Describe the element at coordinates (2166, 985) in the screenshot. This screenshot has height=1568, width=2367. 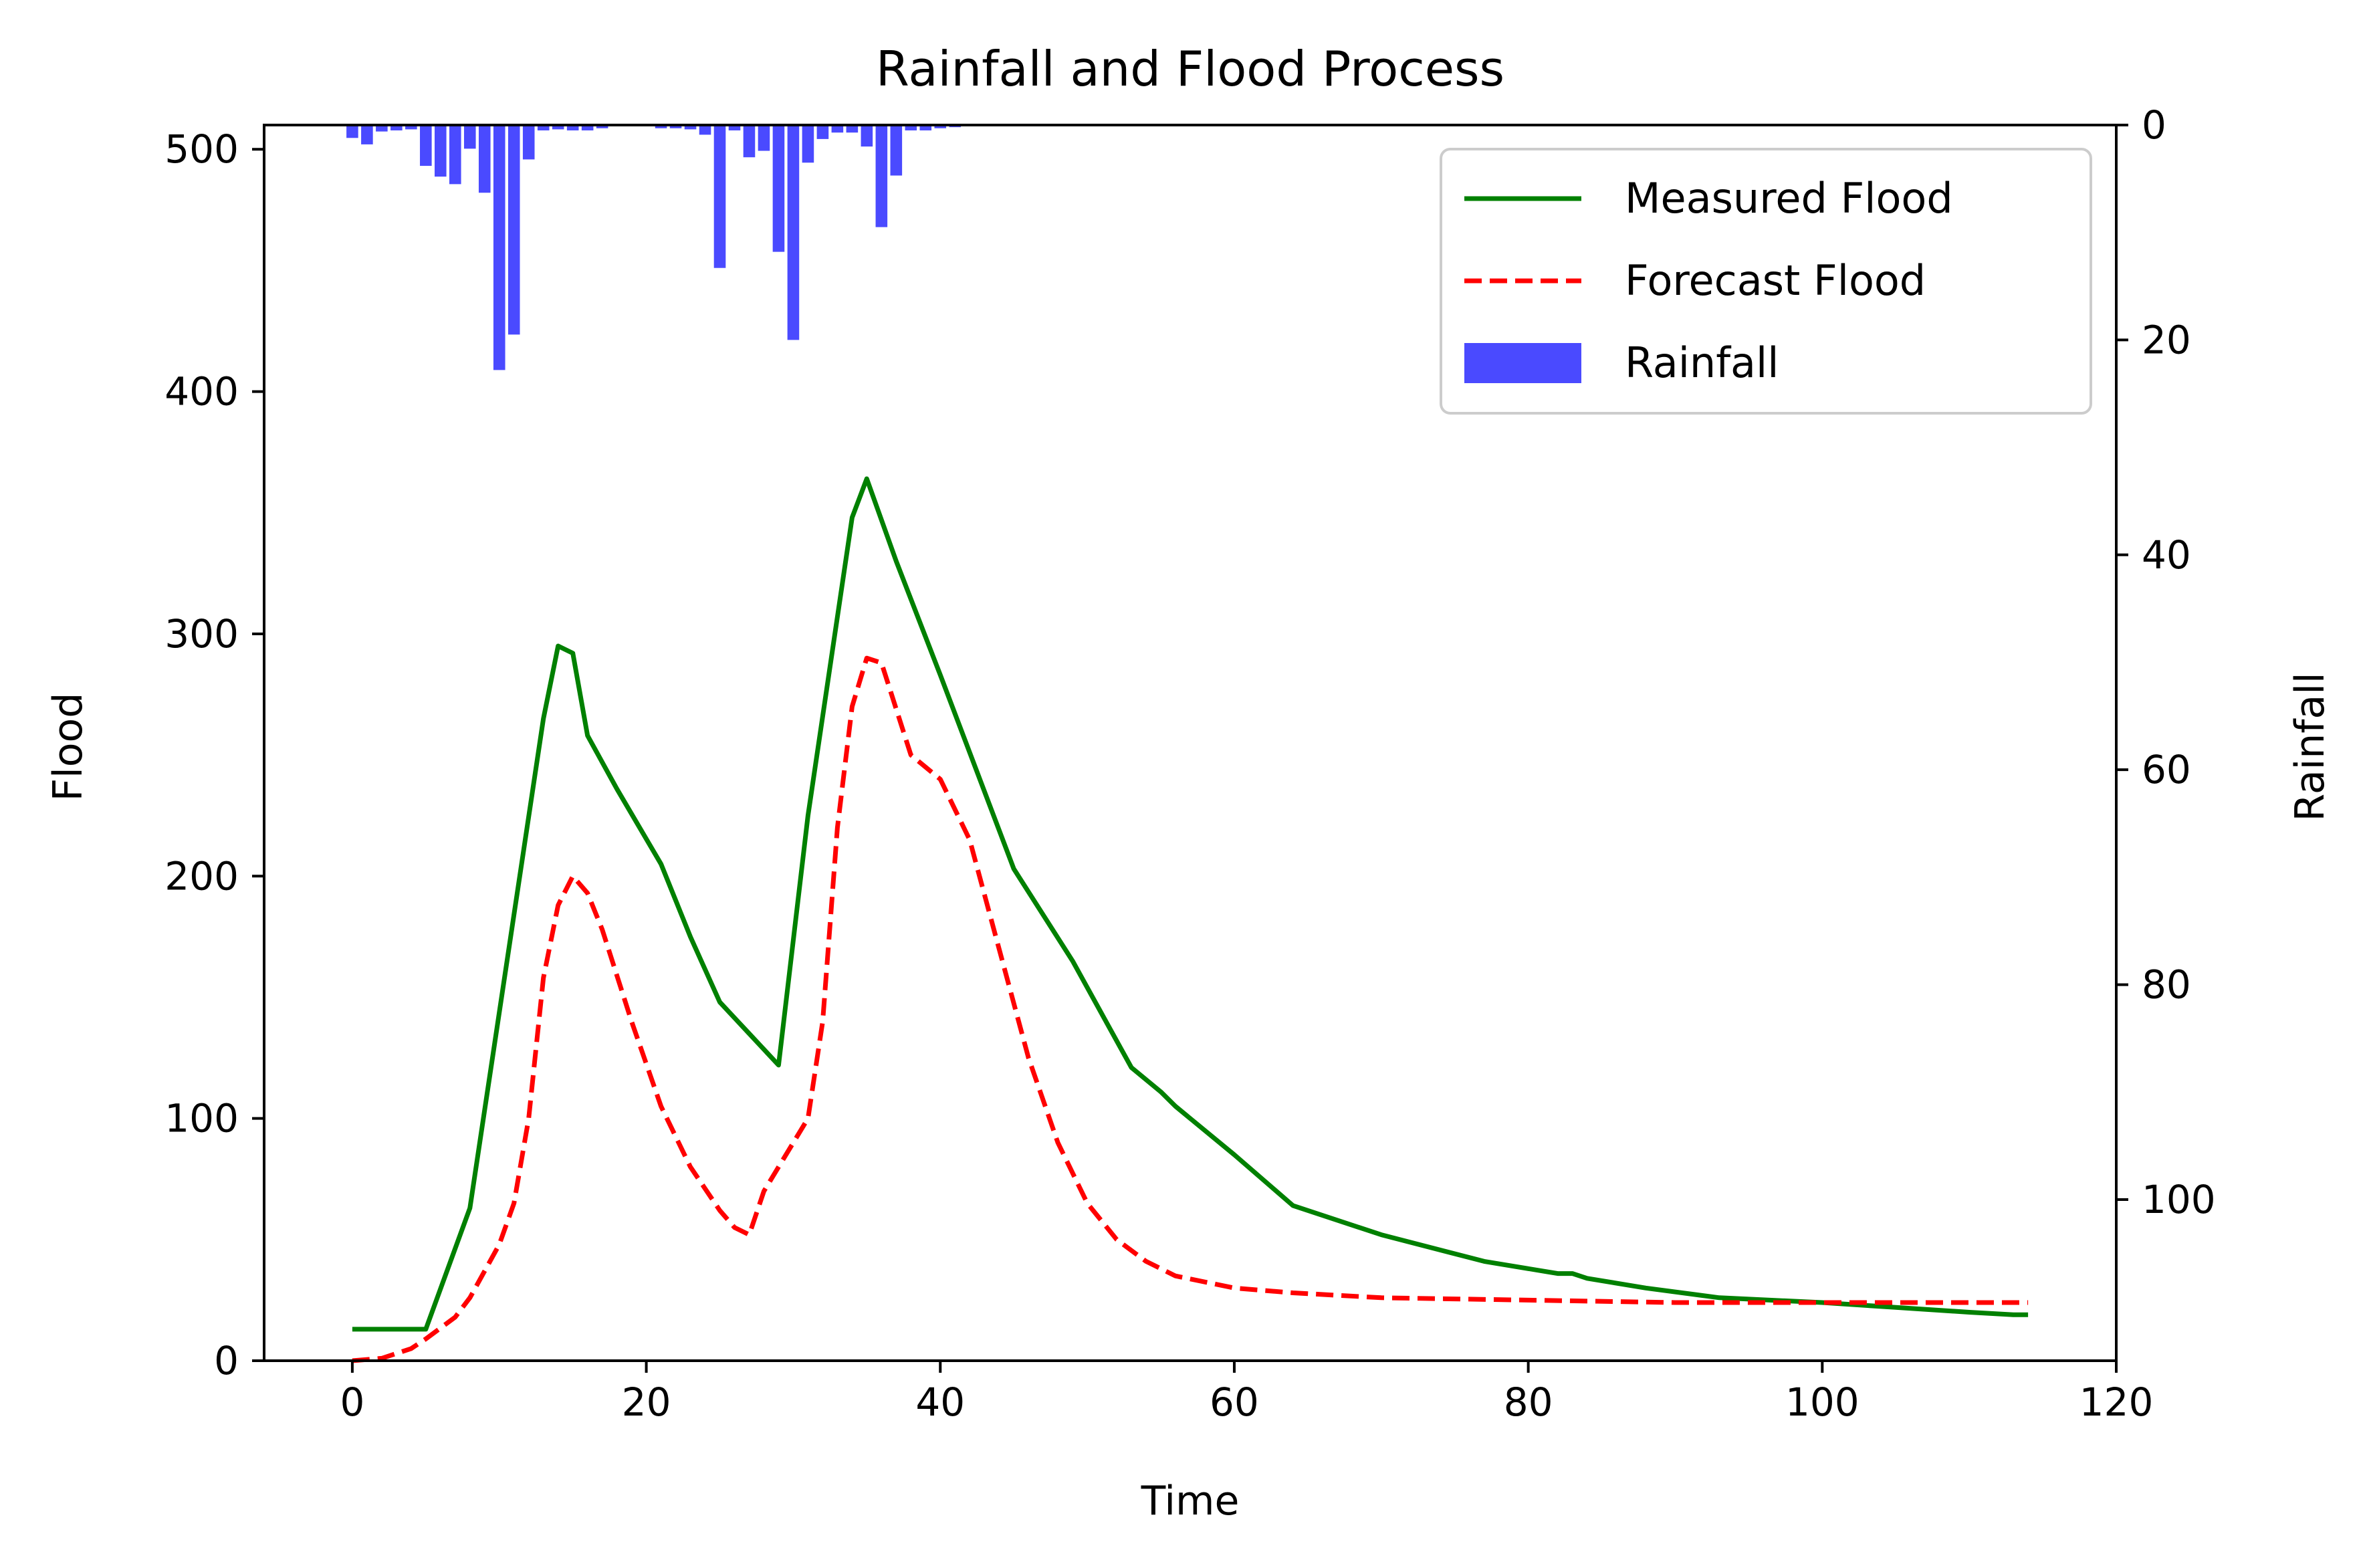
I see `y2-tick-label: 80` at that location.